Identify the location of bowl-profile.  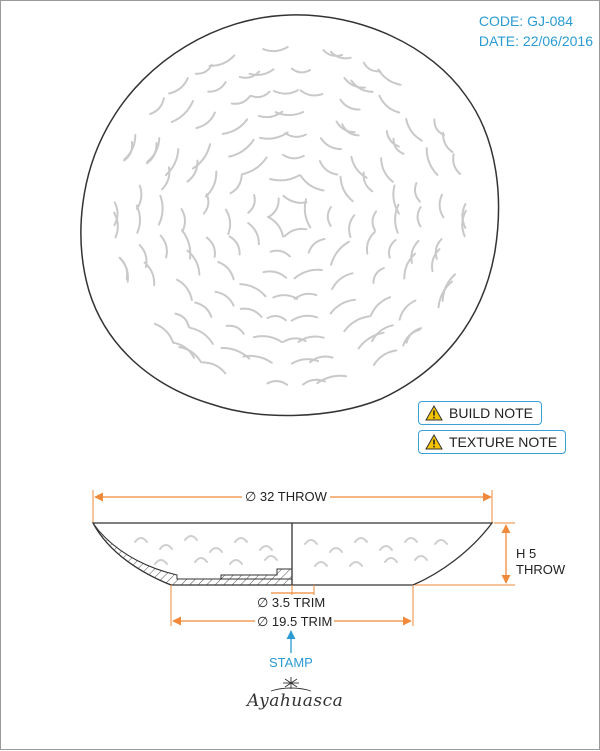
(292, 554).